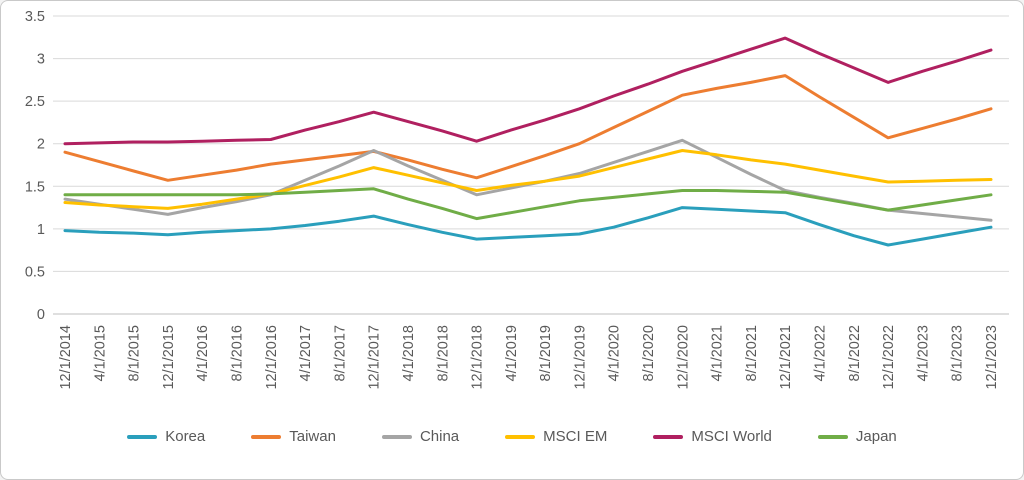  Describe the element at coordinates (923, 353) in the screenshot. I see `x-axis-tick-label: 4/1/2023` at that location.